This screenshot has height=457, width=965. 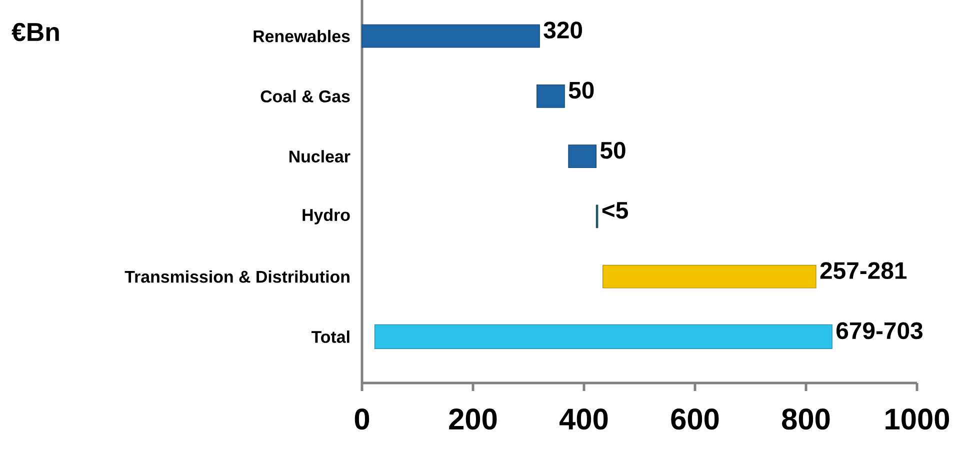 I want to click on y-tick-label: Hydro, so click(x=326, y=216).